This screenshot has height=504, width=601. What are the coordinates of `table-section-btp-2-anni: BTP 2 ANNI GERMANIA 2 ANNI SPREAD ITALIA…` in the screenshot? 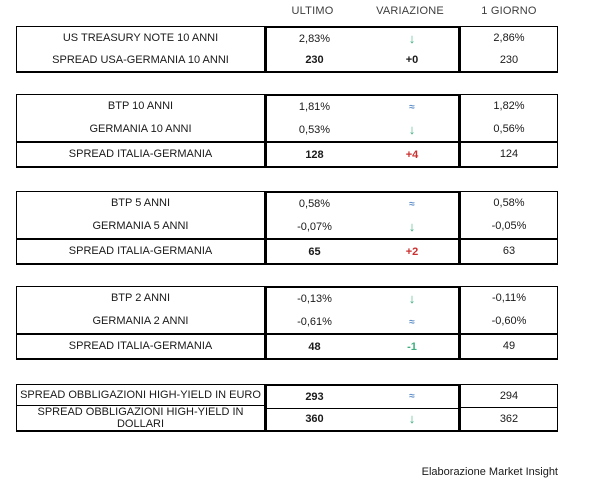 It's located at (287, 323).